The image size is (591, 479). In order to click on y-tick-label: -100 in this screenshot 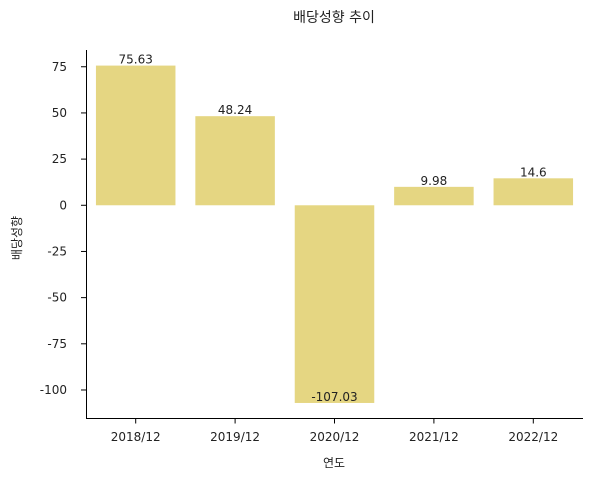, I will do `click(53, 390)`.